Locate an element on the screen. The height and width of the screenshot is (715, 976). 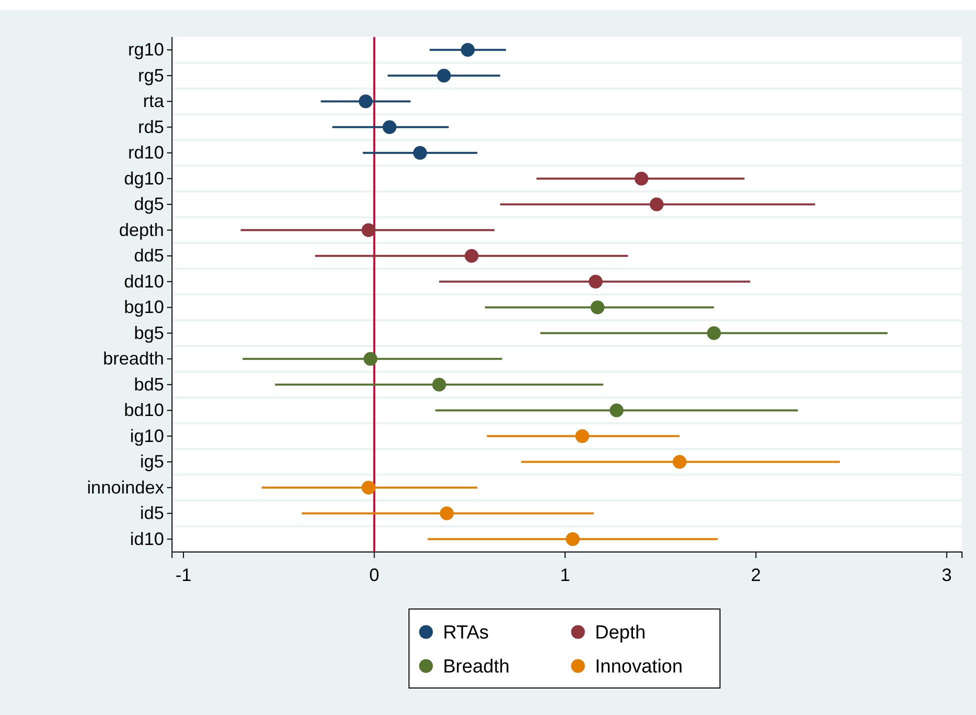
legend-label: Depth is located at coordinates (620, 633).